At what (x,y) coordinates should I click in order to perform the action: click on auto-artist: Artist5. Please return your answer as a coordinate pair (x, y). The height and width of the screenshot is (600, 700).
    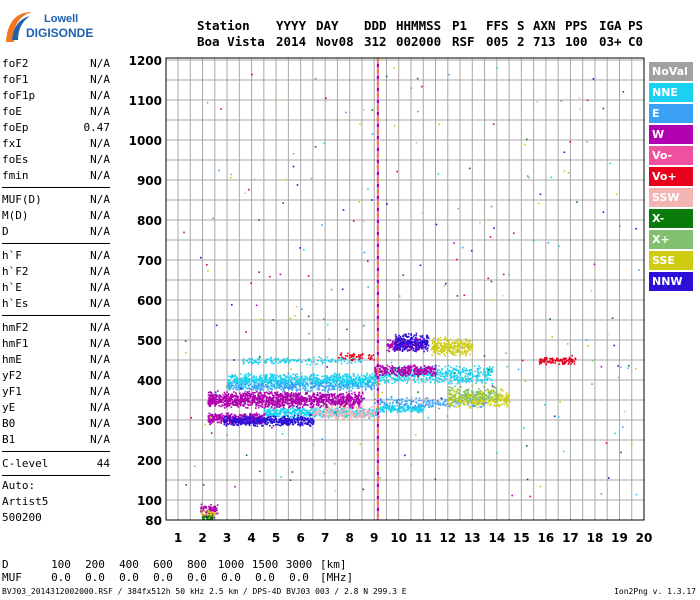
    Looking at the image, I should click on (25, 501).